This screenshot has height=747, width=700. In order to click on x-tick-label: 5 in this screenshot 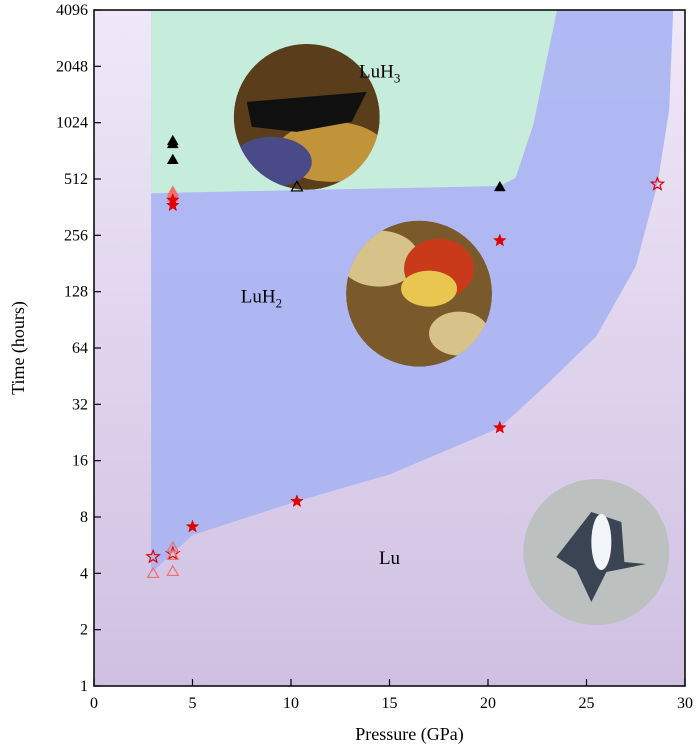, I will do `click(193, 703)`.